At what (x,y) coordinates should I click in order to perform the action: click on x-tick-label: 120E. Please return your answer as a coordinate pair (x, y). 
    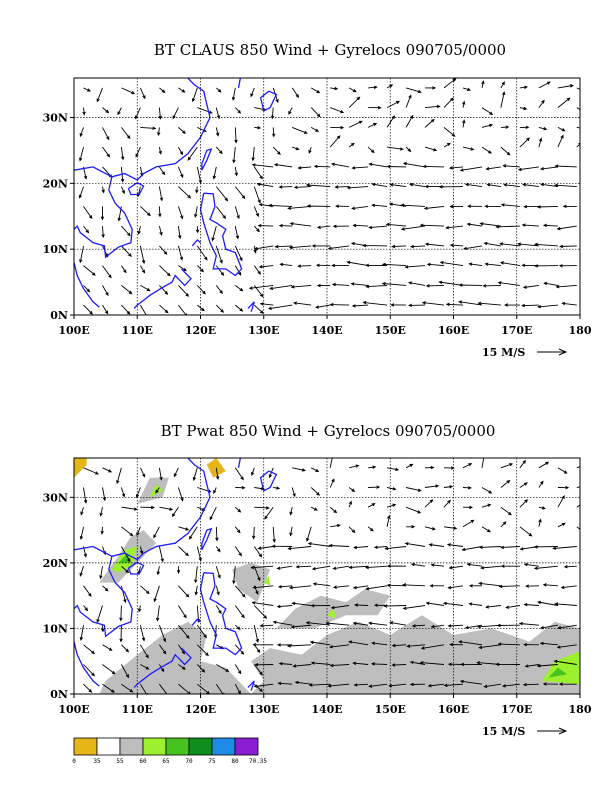
    Looking at the image, I should click on (200, 709).